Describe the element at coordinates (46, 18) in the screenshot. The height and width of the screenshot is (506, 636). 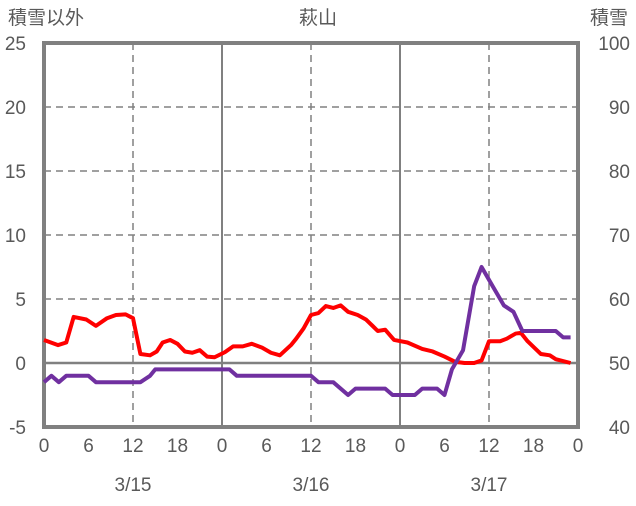
I see `left-axis-title: 積雪以外` at that location.